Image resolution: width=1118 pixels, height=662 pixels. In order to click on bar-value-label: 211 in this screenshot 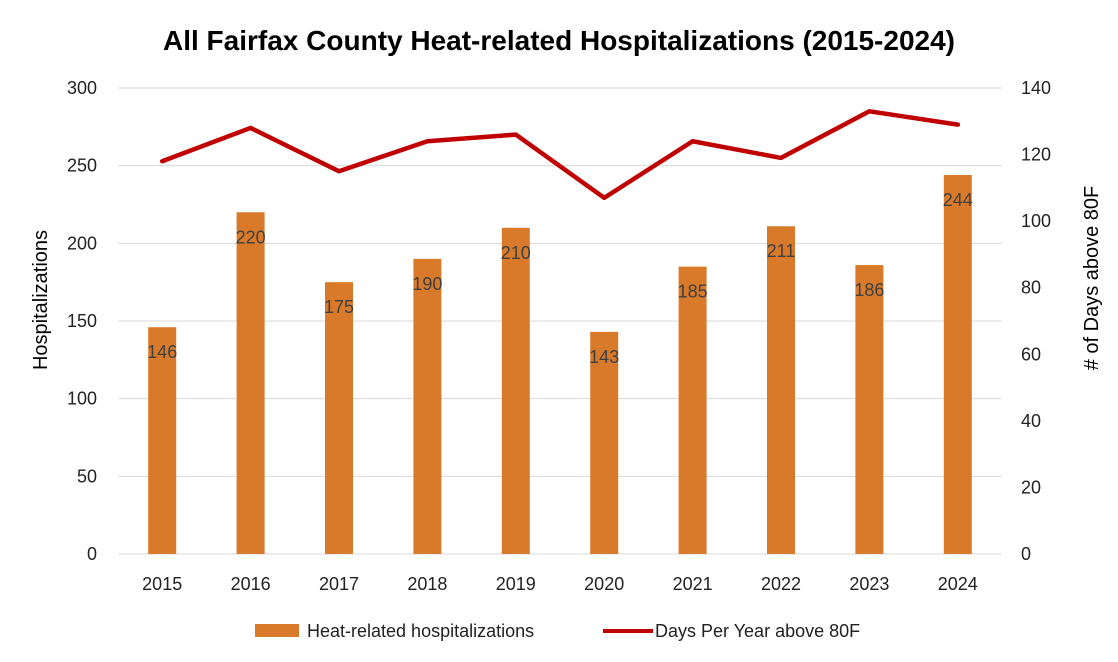, I will do `click(781, 251)`.